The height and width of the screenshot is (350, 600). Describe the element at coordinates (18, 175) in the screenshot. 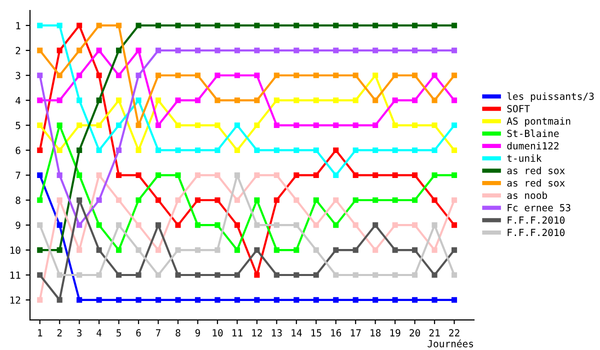

I see `y-tick-label: 7` at that location.